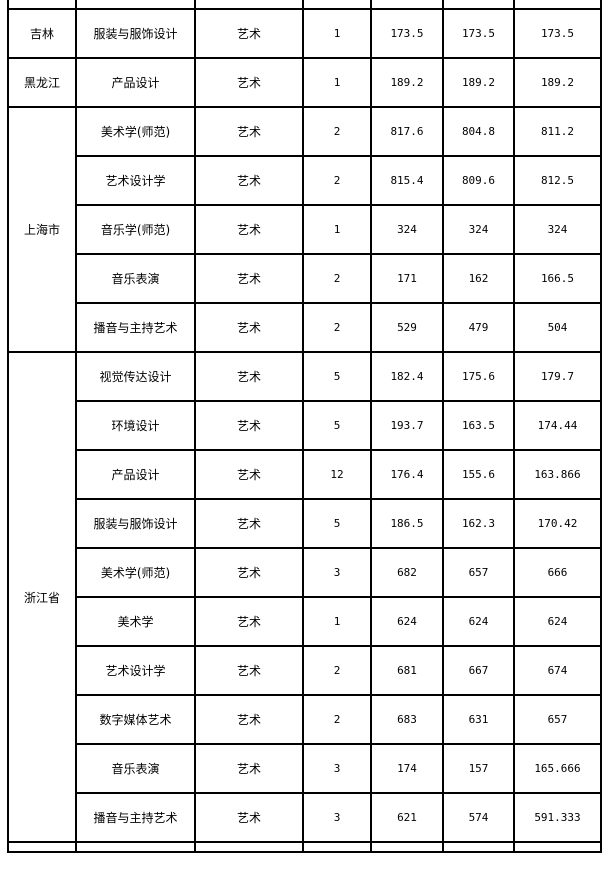 This screenshot has width=606, height=885. Describe the element at coordinates (304, 847) in the screenshot. I see `table-row-partial-bottom` at that location.